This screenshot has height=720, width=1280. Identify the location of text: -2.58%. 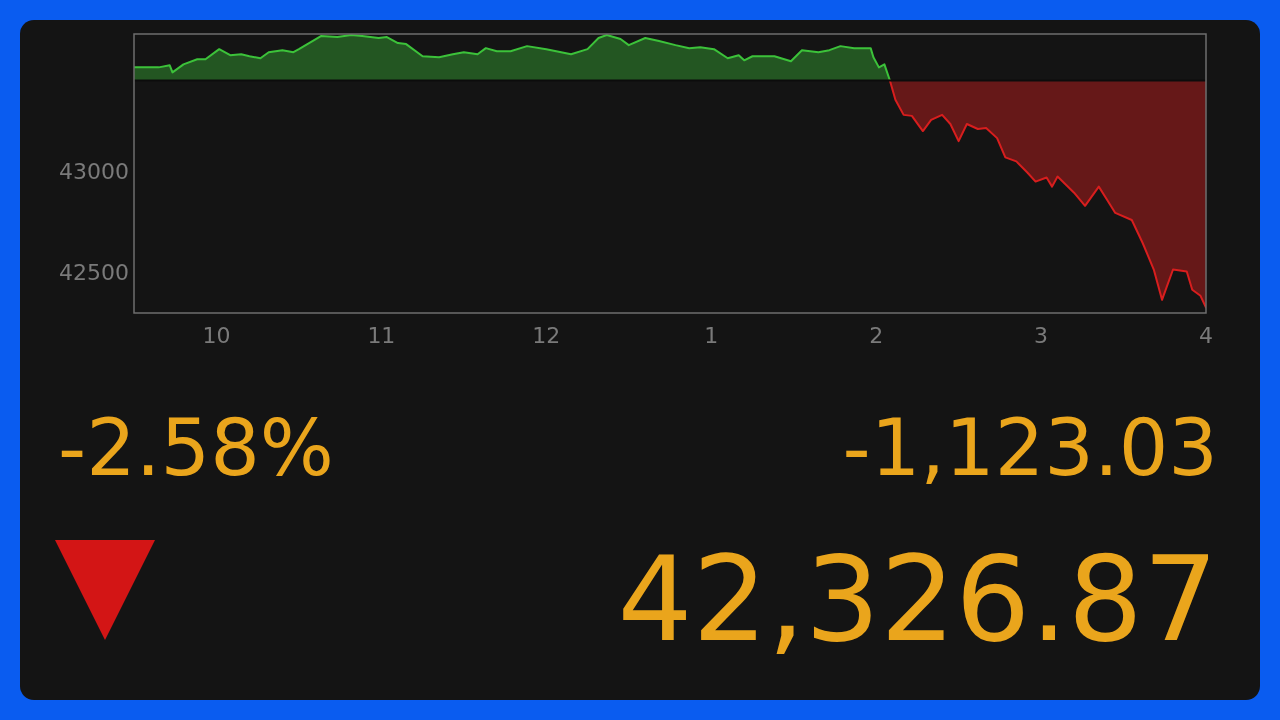
(196, 448).